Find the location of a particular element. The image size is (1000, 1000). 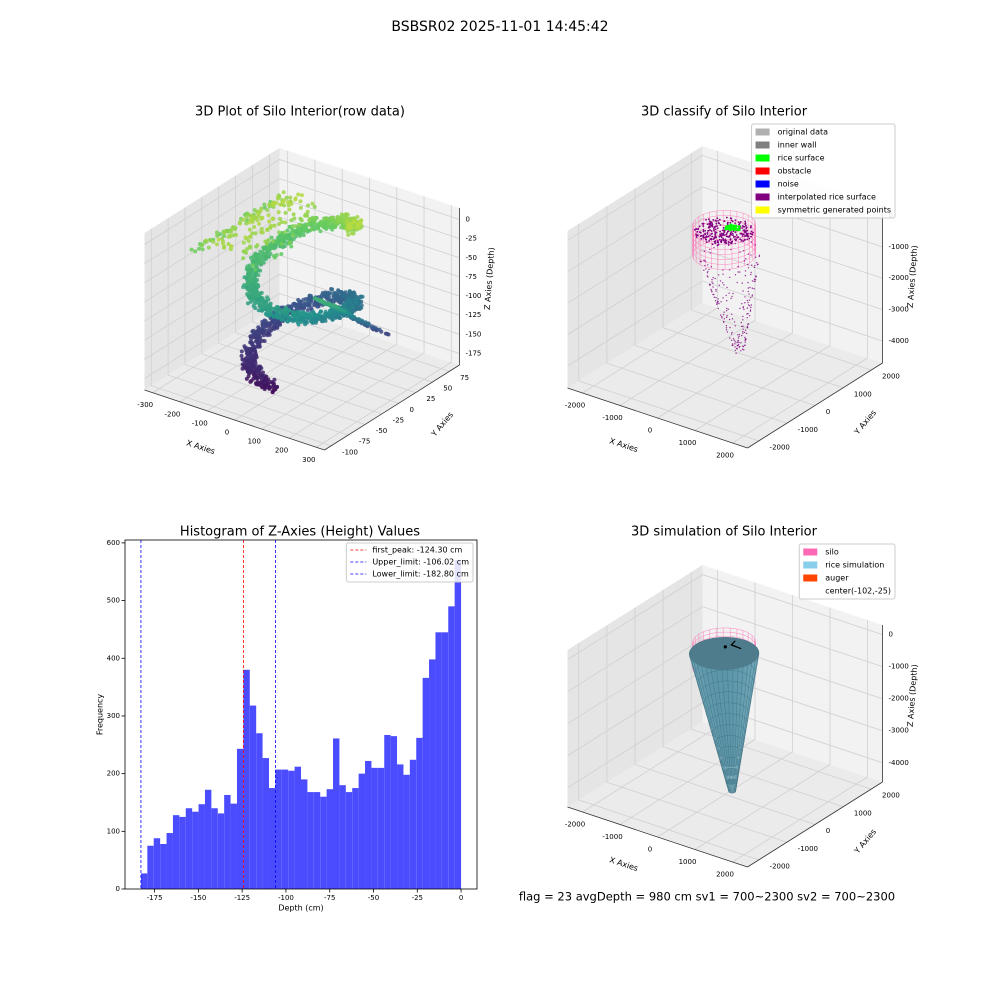

x-tick-label: 300 is located at coordinates (308, 460).